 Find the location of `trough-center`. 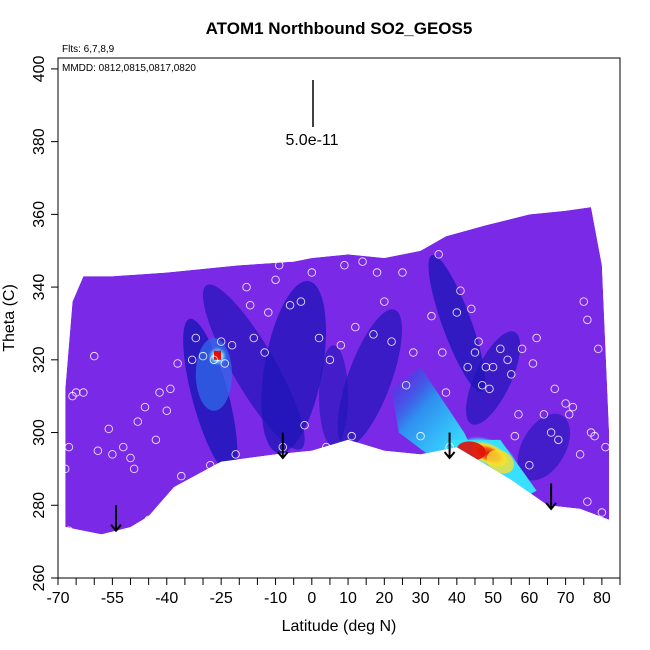

trough-center is located at coordinates (294, 367).